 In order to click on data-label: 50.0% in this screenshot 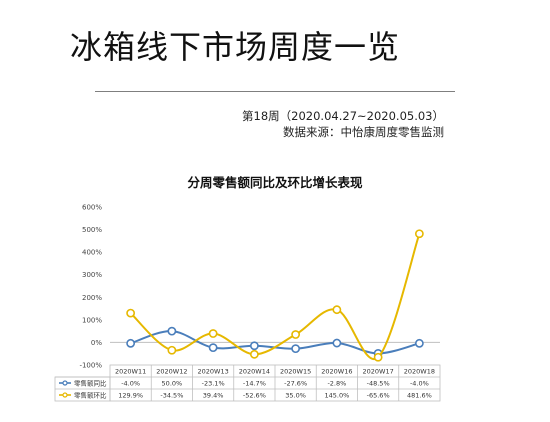, I will do `click(172, 384)`.